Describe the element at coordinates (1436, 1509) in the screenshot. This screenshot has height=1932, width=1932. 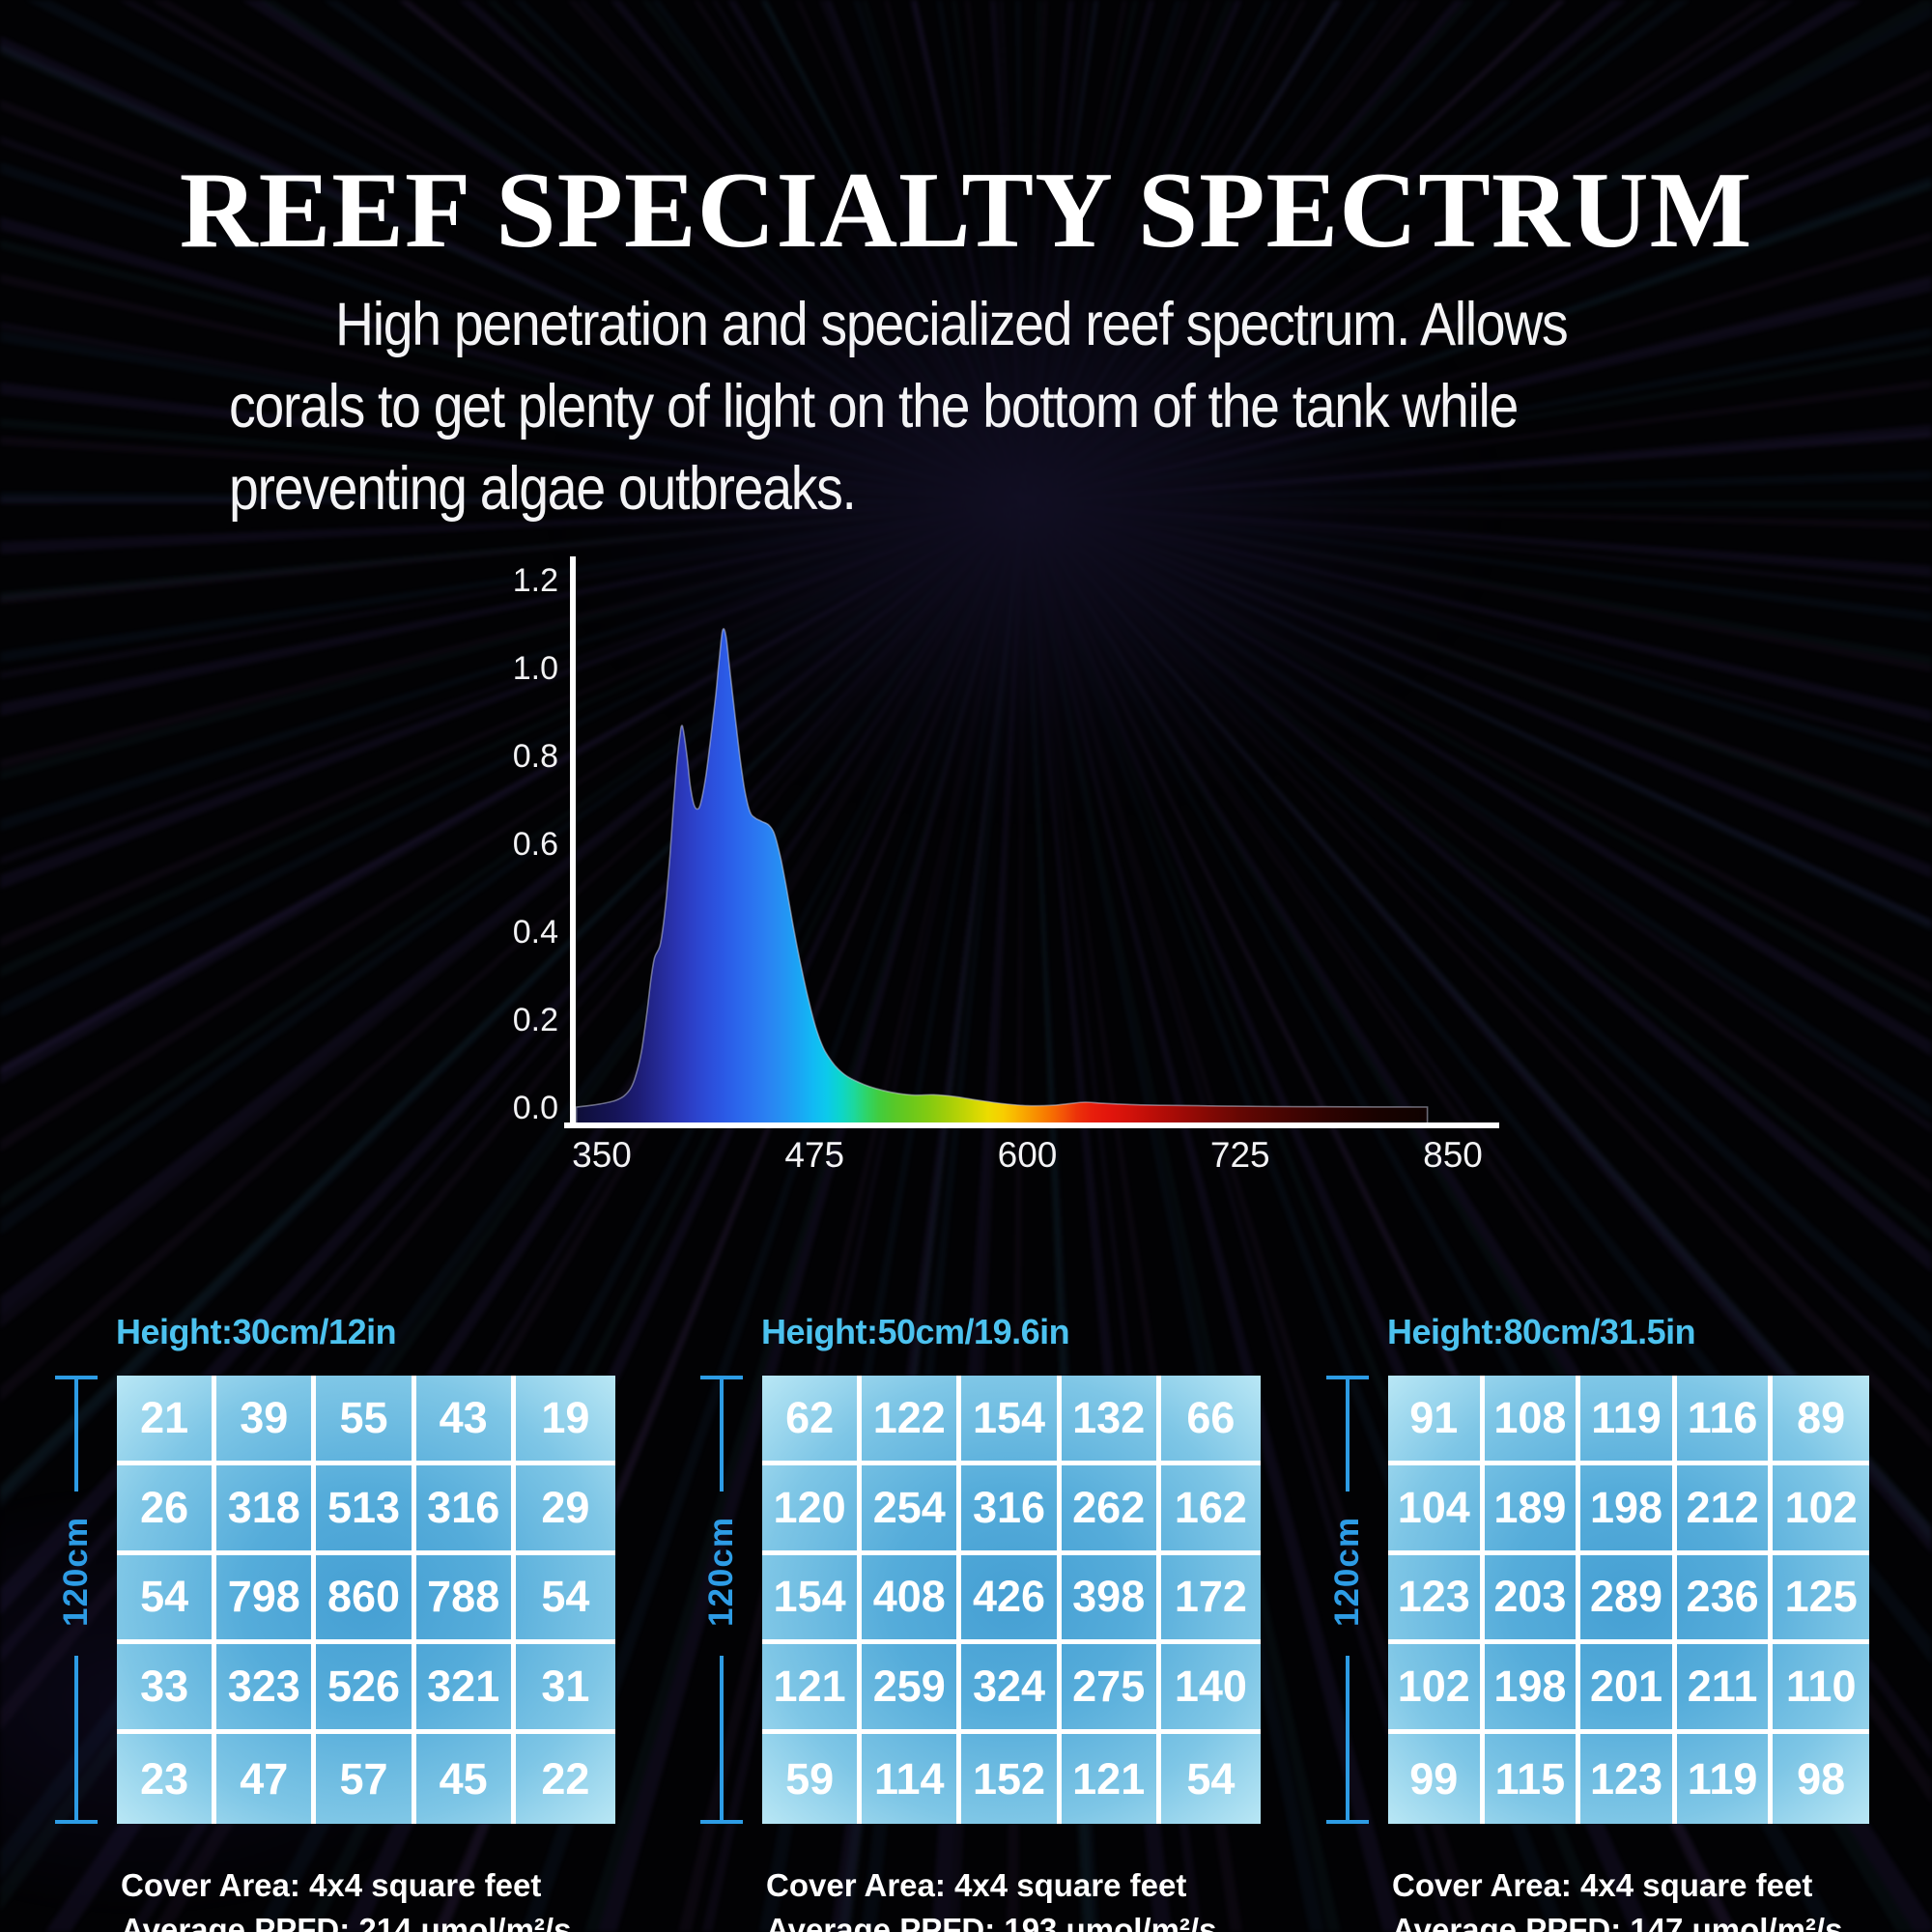
I see `ppfd-value-cell: 104` at that location.